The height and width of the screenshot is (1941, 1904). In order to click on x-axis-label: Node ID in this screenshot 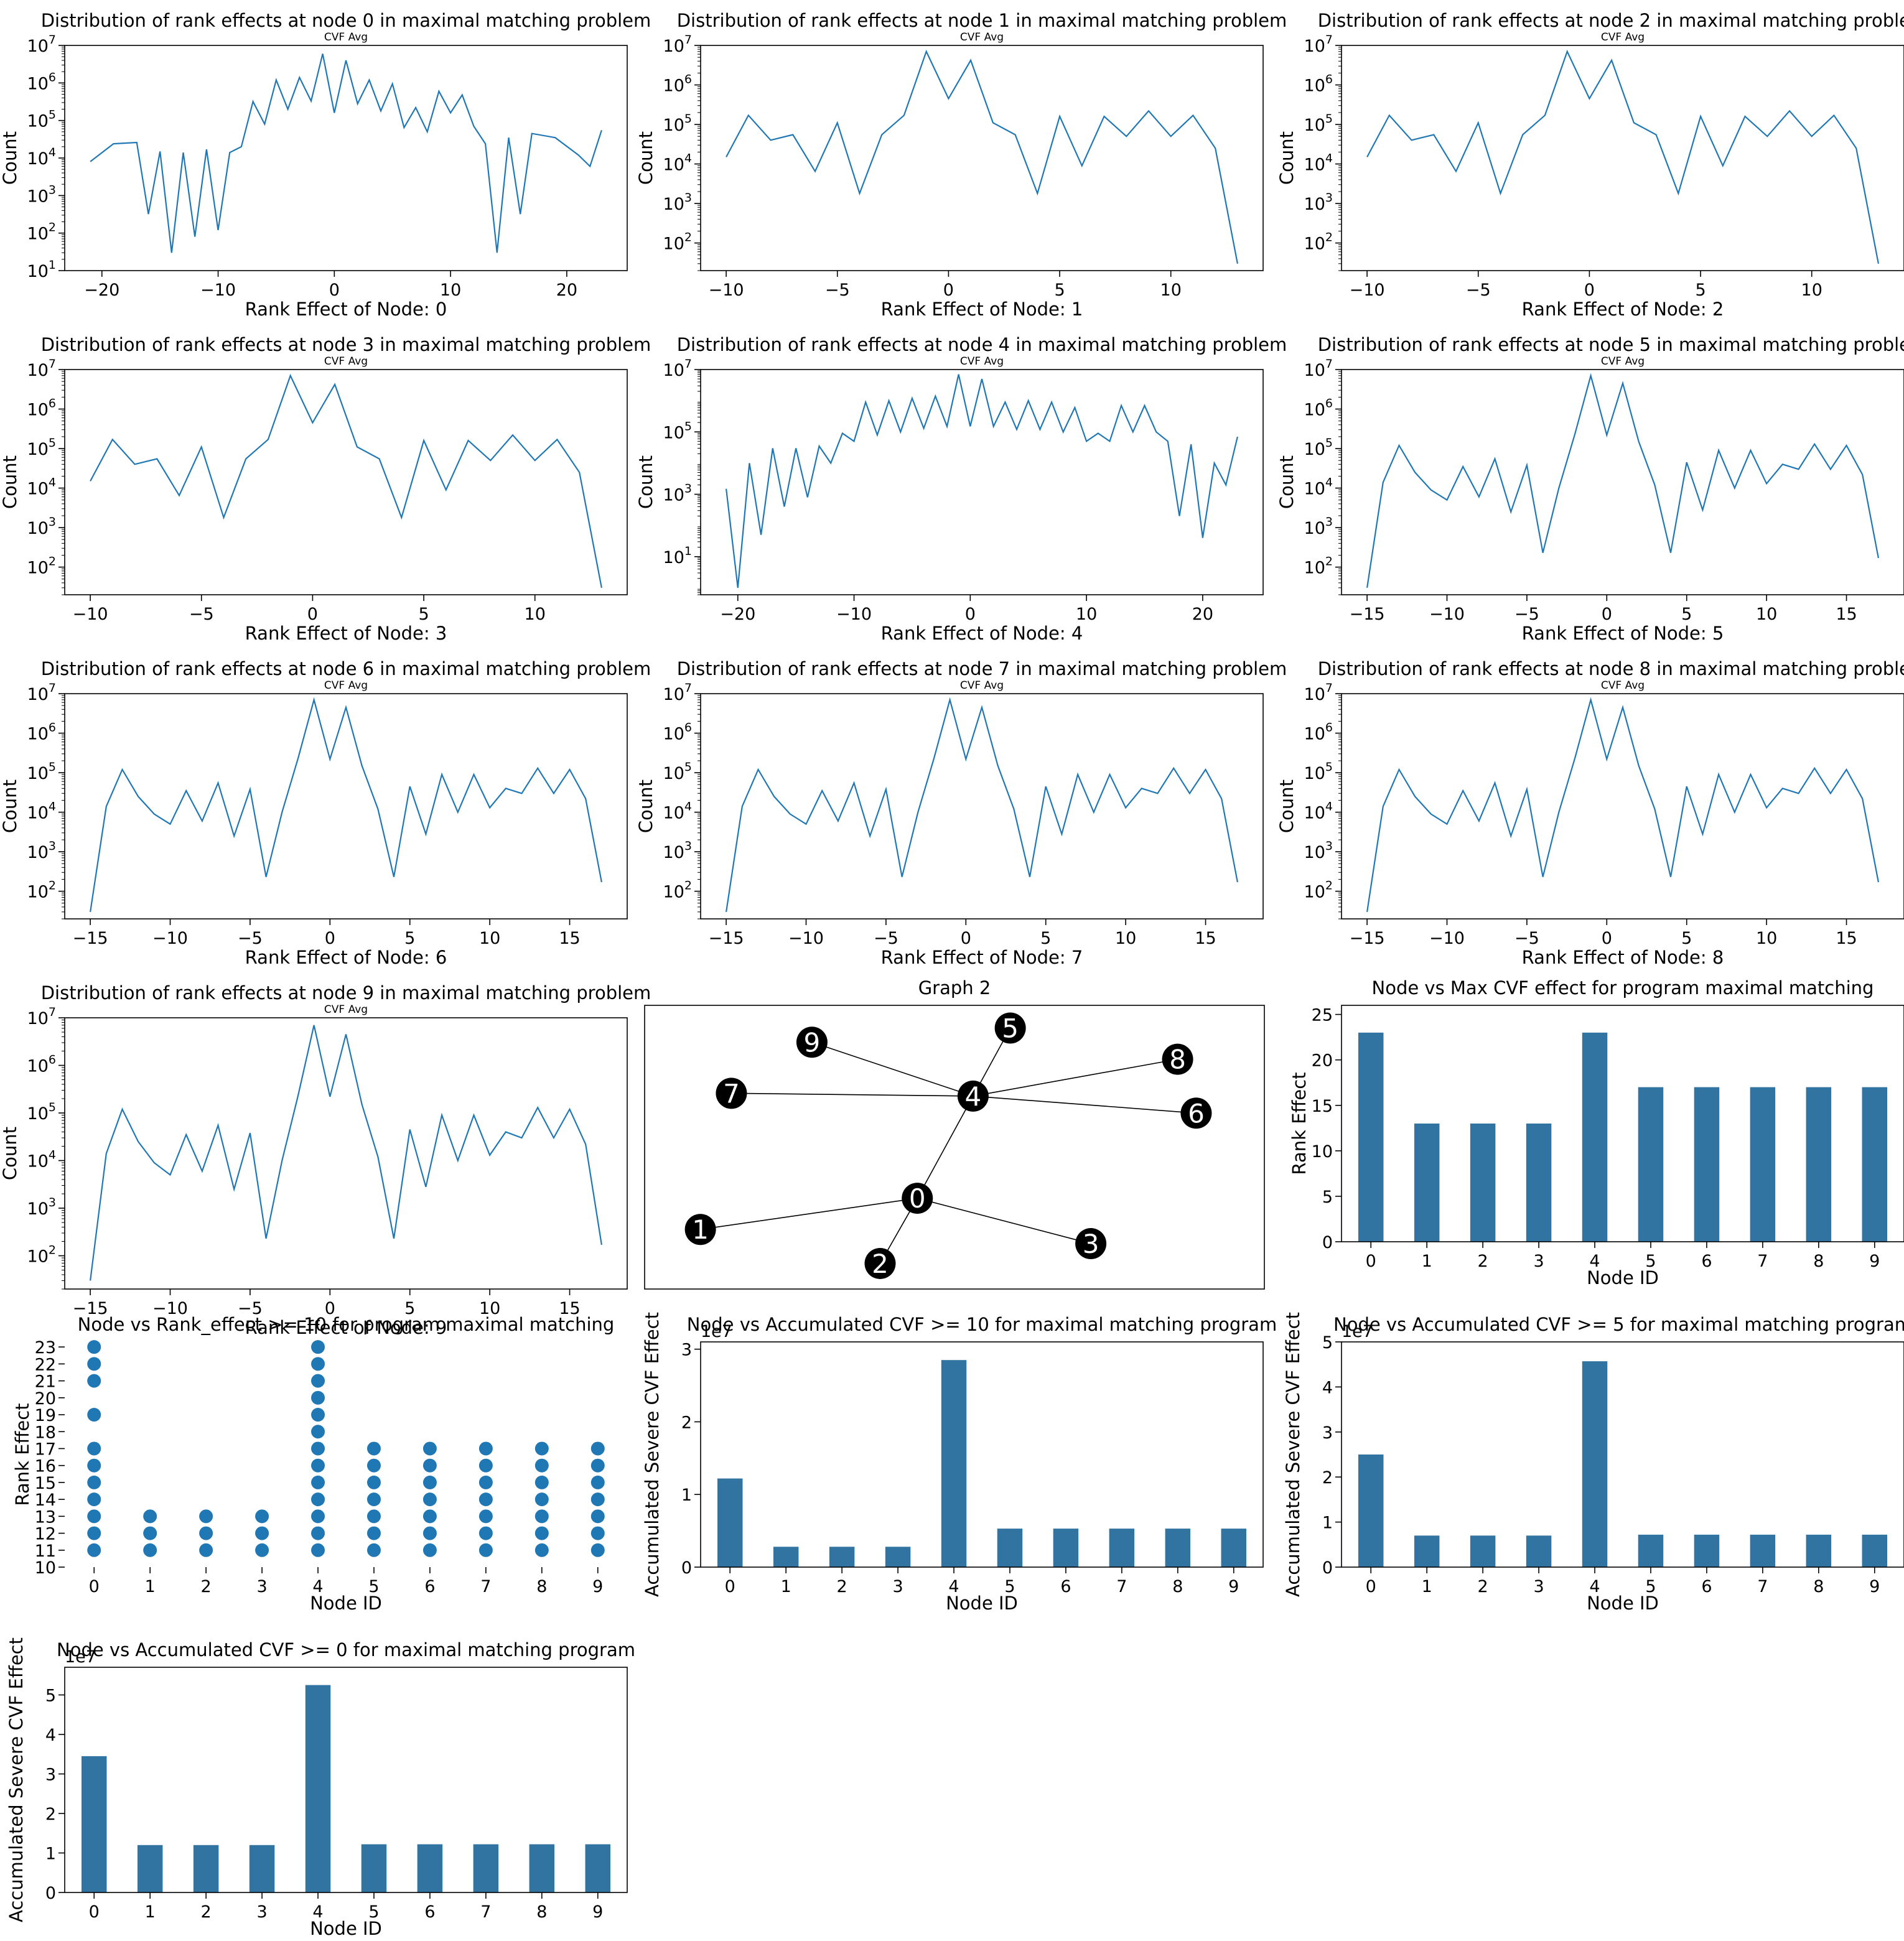, I will do `click(346, 1603)`.